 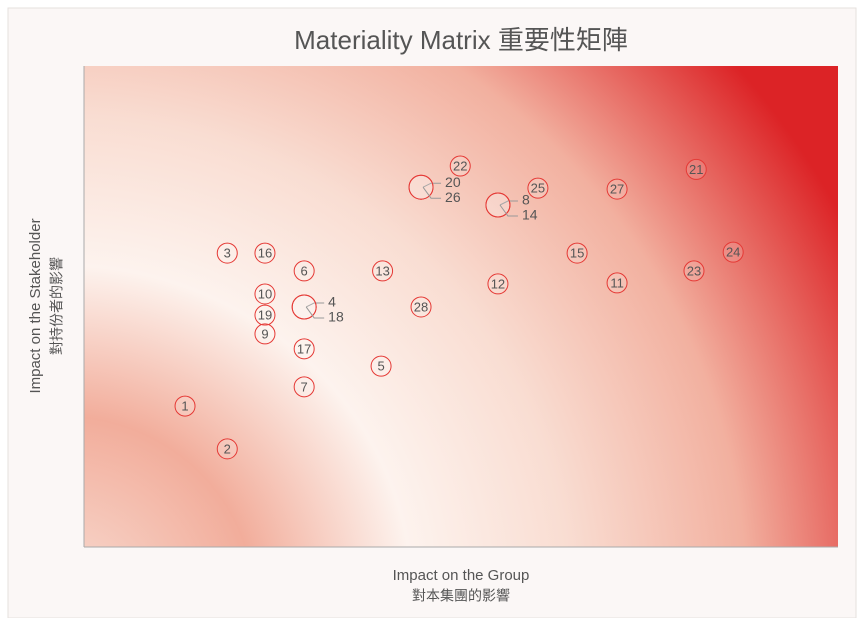 I want to click on point-label: 5, so click(x=380, y=366).